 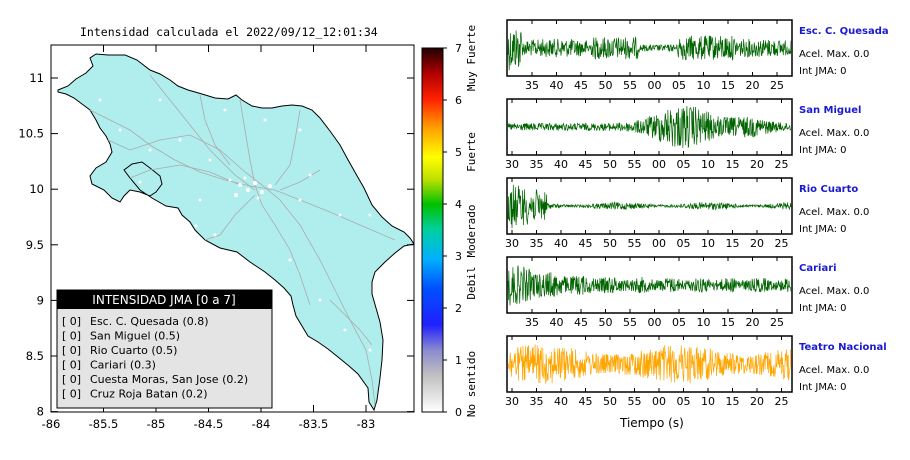 I want to click on waveform-tick-label: 45, so click(x=586, y=401).